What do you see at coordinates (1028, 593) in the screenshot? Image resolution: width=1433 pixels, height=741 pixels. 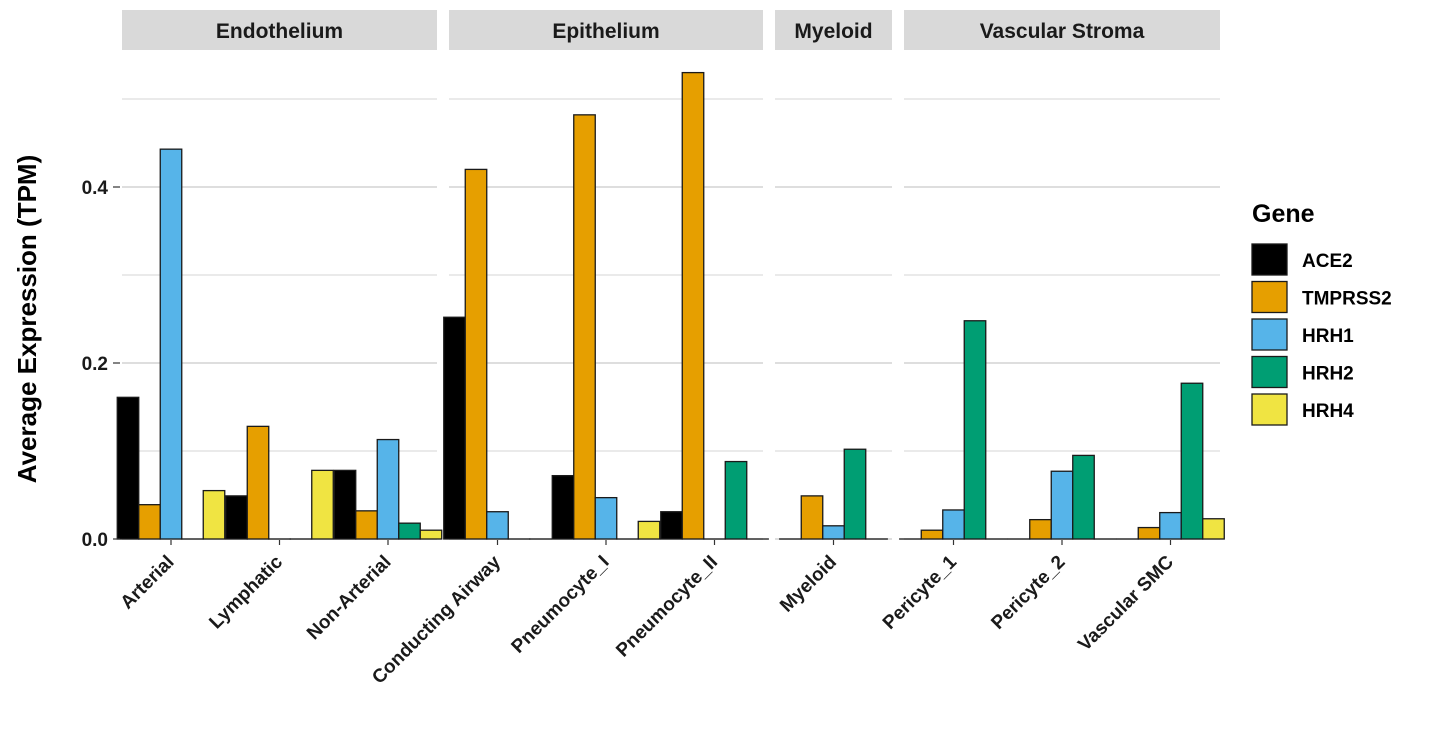 I see `x-tick-label: Pericyte_2` at bounding box center [1028, 593].